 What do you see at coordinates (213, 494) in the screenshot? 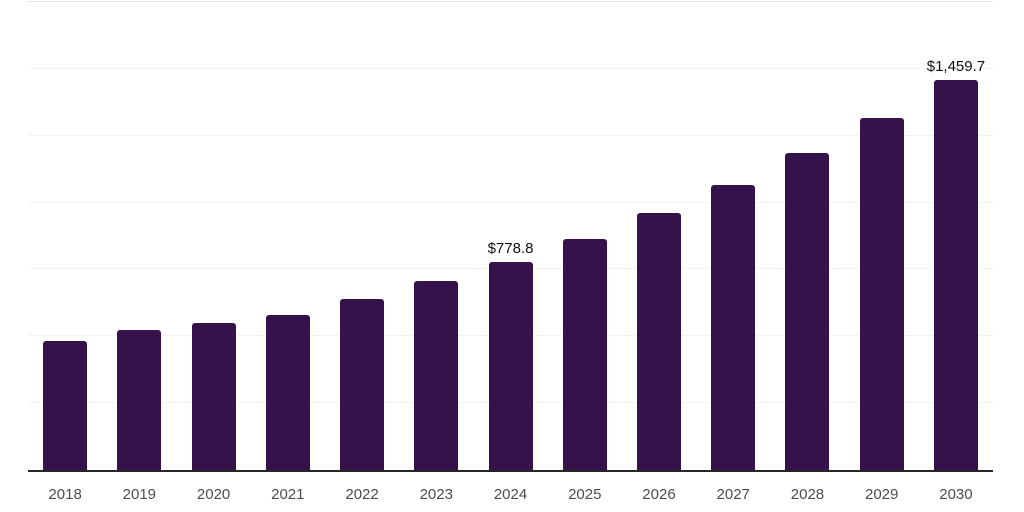
I see `x-tick-label-2020: 2020` at bounding box center [213, 494].